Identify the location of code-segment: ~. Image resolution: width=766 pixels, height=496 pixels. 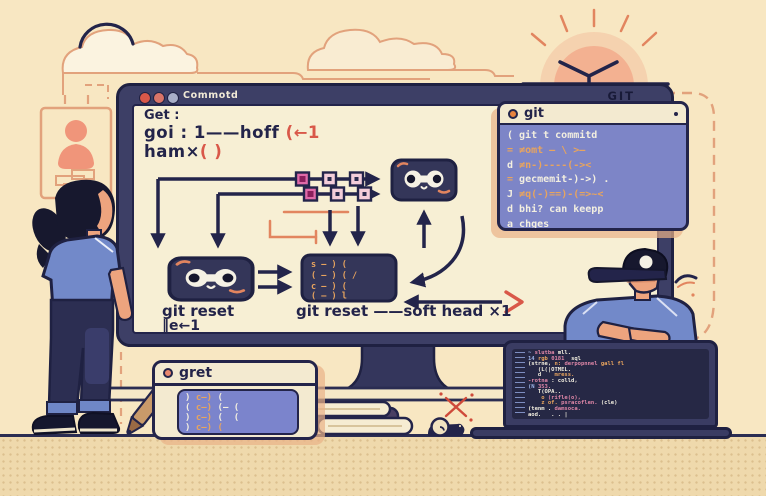
(531, 353).